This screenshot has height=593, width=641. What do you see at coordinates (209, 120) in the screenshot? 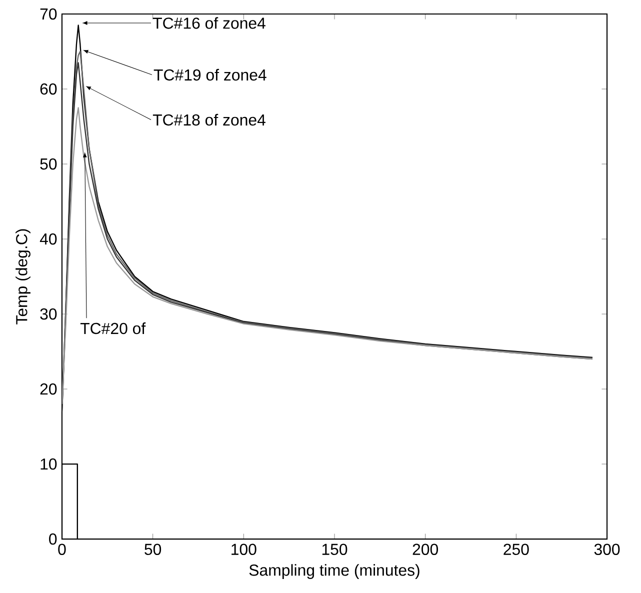
I see `annotation: TC#18 of zone4` at bounding box center [209, 120].